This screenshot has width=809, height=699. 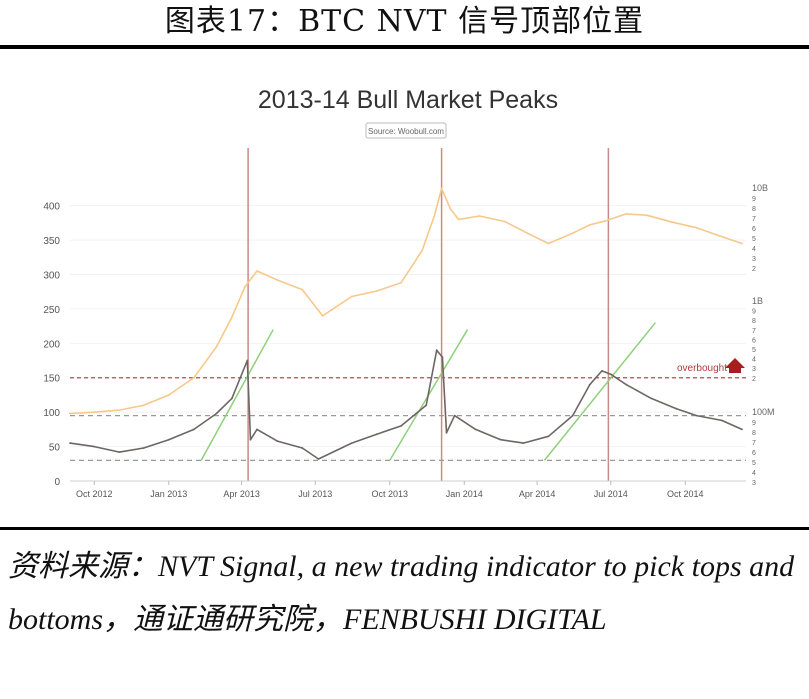 I want to click on y-tick-label: 350, so click(x=51, y=241).